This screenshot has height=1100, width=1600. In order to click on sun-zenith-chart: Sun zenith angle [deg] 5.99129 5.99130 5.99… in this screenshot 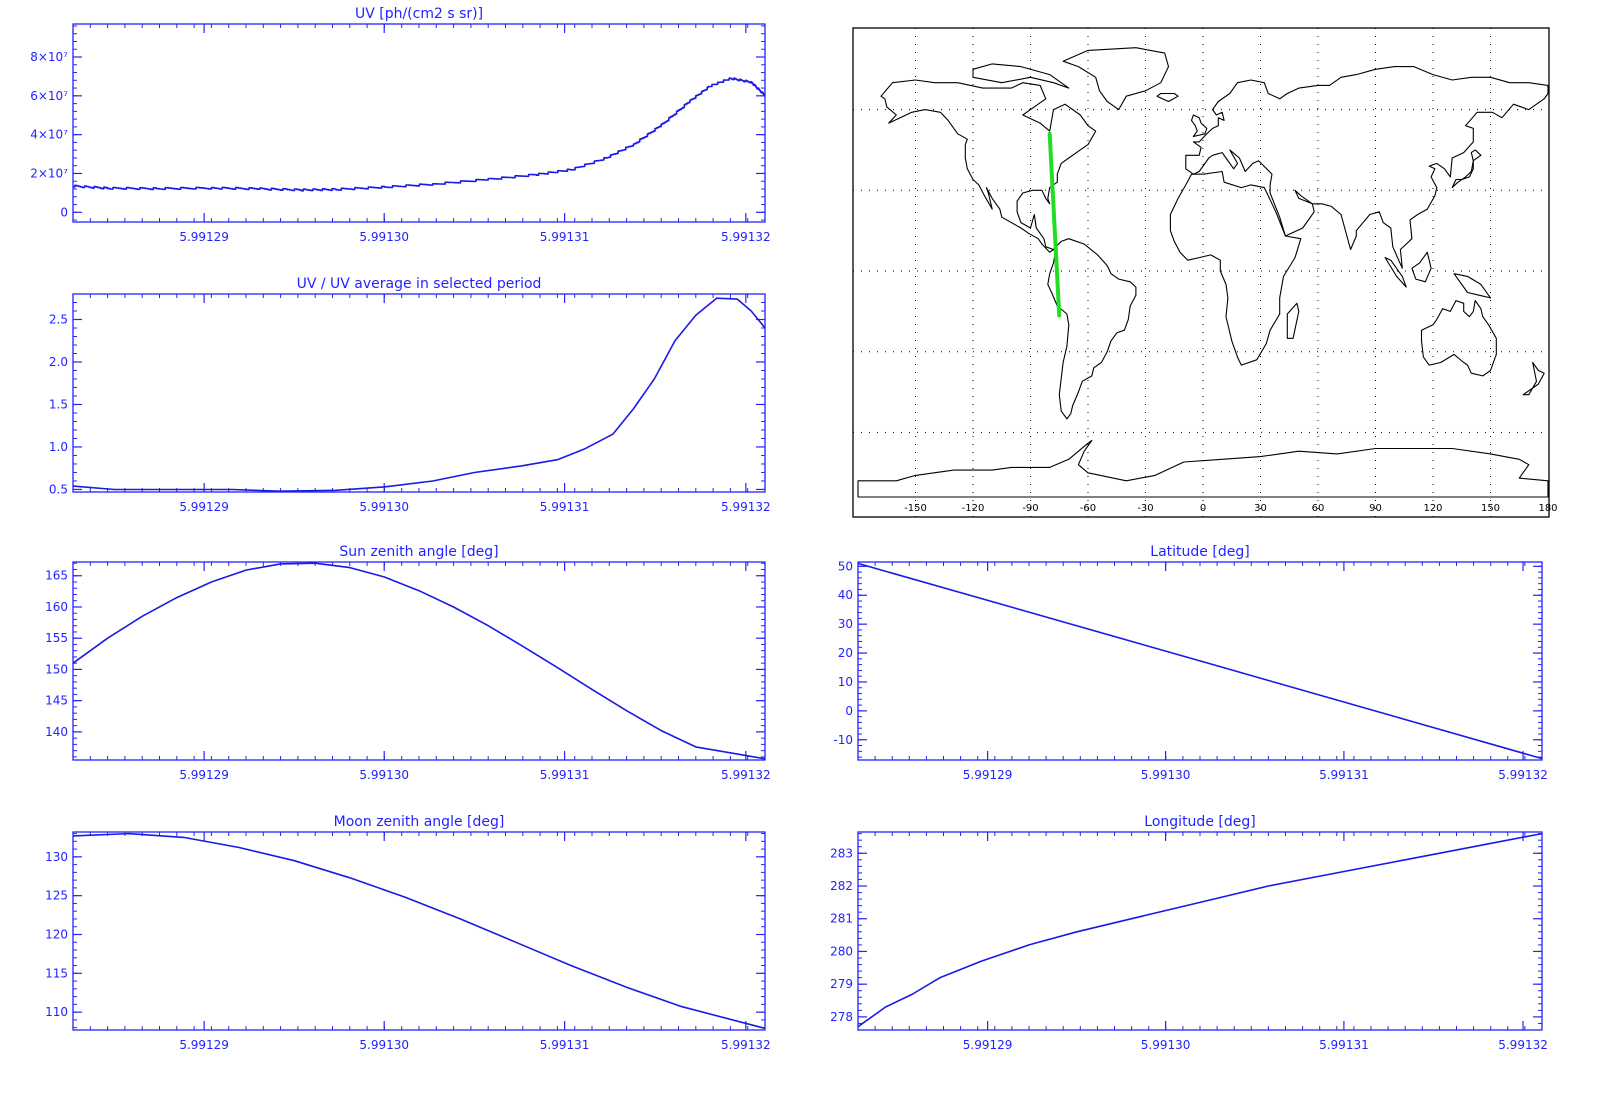, I will do `click(408, 663)`.